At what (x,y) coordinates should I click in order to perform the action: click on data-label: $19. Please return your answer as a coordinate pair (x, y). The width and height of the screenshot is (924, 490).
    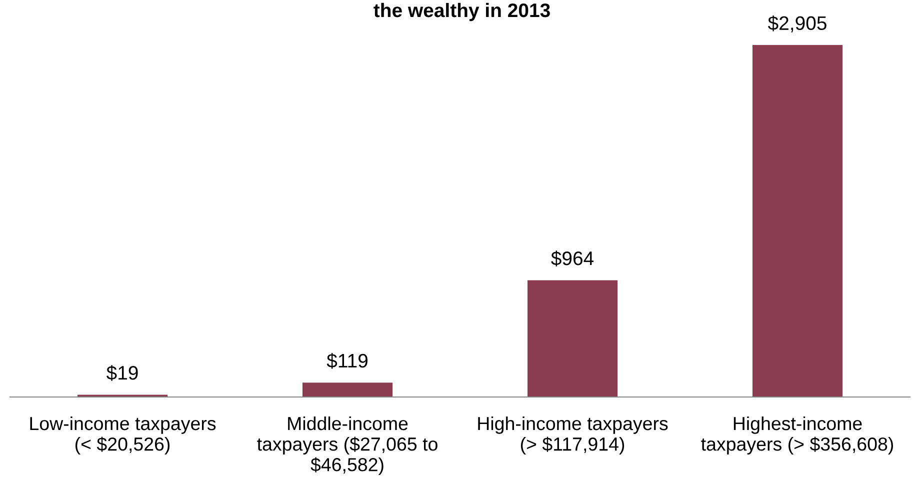
    Looking at the image, I should click on (122, 373).